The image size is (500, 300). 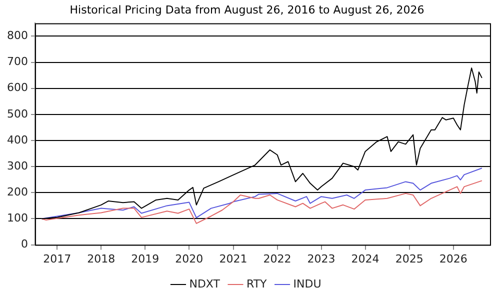 I want to click on y-tick-label: 700, so click(x=17, y=61).